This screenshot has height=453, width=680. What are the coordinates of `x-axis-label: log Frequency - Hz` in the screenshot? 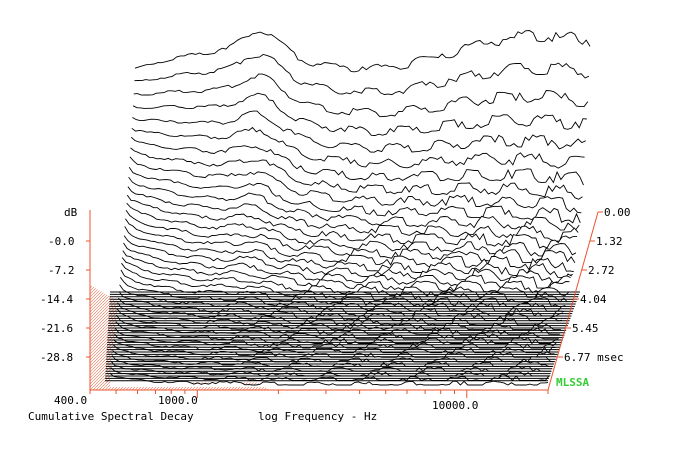 It's located at (317, 416).